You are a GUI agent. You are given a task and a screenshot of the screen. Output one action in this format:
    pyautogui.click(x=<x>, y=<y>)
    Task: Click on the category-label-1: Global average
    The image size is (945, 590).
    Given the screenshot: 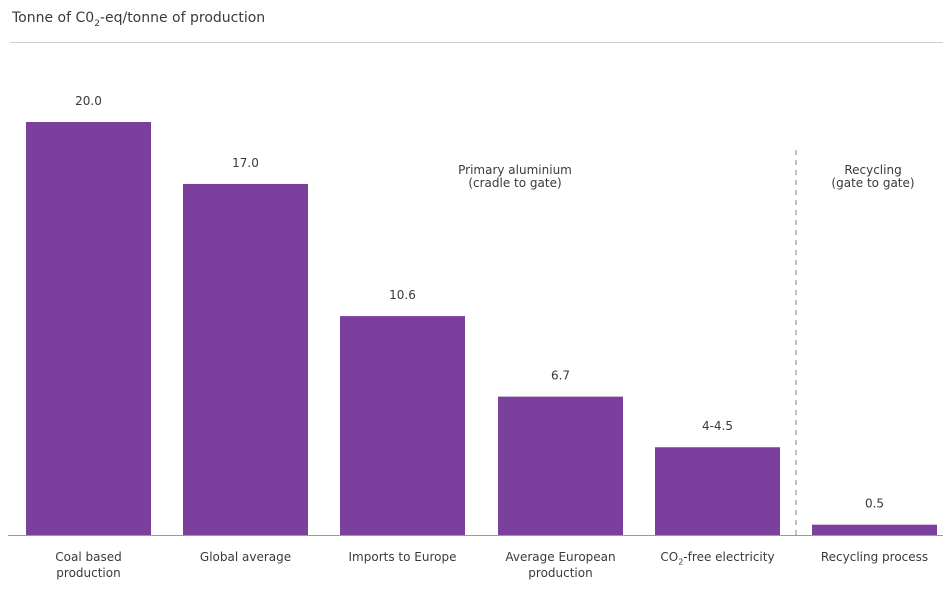 What is the action you would take?
    pyautogui.click(x=245, y=557)
    